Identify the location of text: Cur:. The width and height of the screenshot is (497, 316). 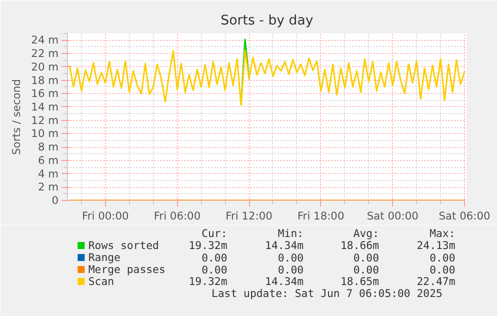
(215, 233).